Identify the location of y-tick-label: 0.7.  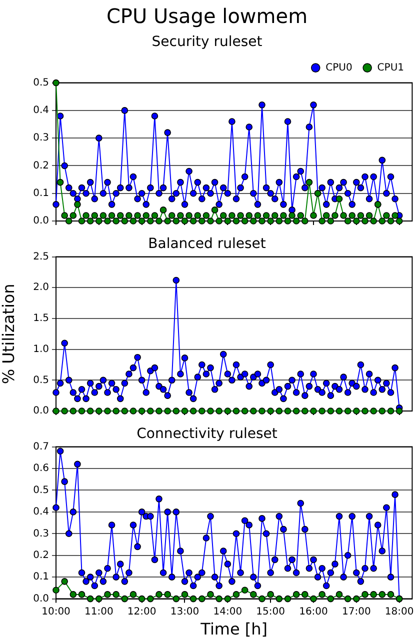
(41, 446).